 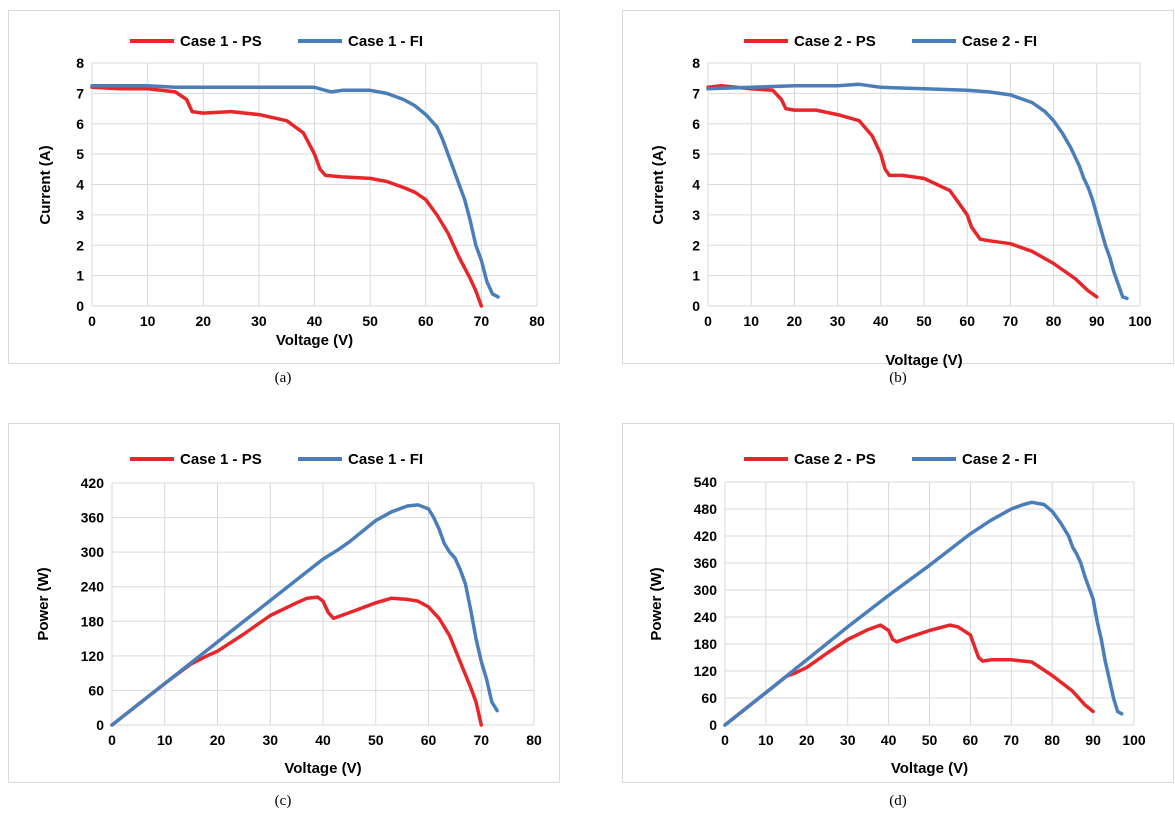 I want to click on gridlines, so click(x=929, y=603).